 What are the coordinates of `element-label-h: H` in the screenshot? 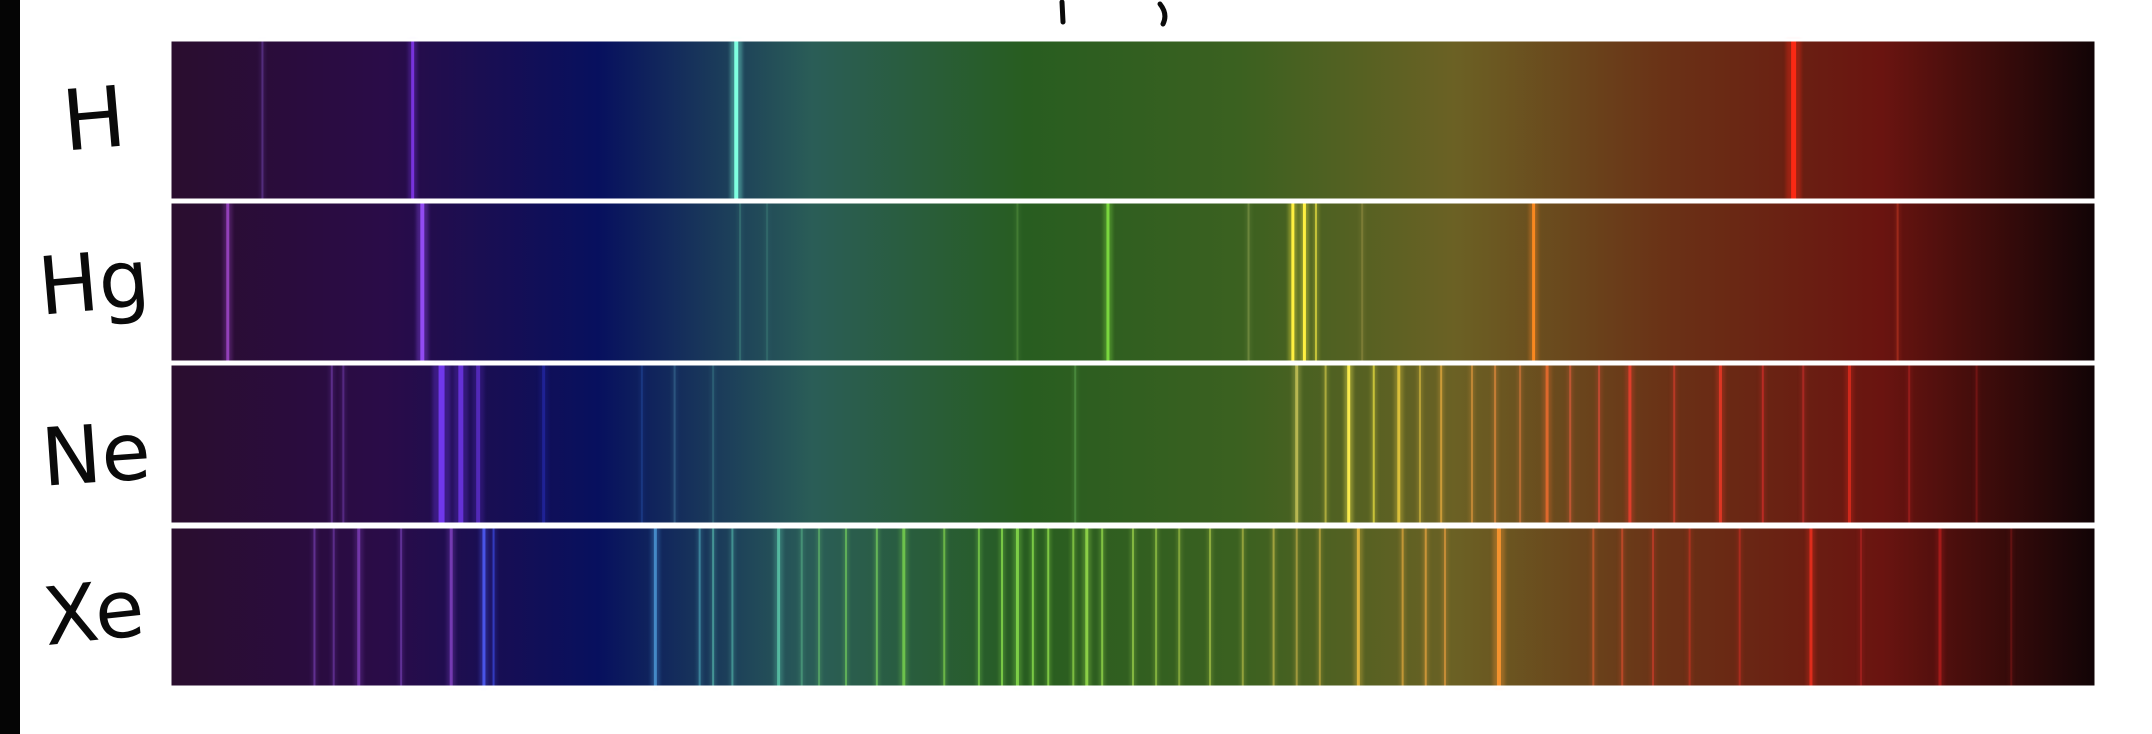 It's located at (93, 118).